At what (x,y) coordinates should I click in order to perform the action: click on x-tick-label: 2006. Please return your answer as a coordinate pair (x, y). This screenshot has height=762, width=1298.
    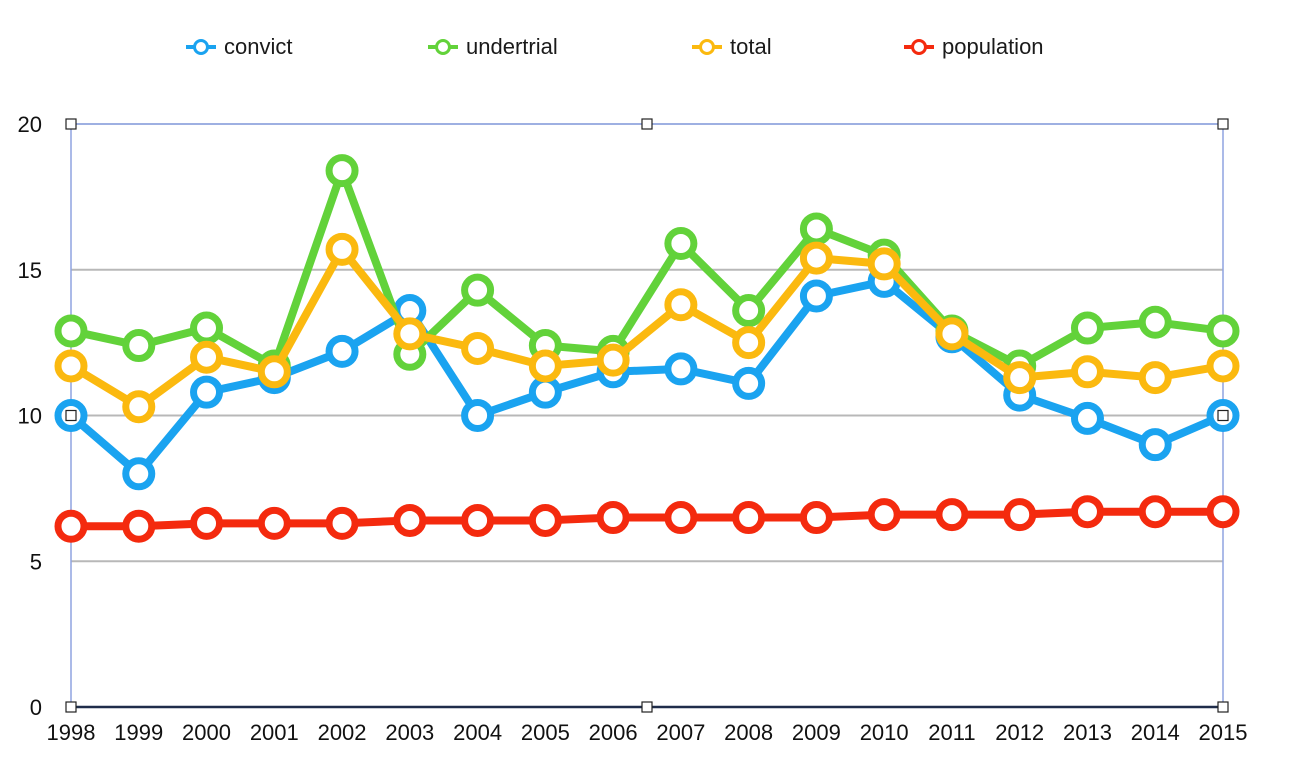
    Looking at the image, I should click on (613, 732).